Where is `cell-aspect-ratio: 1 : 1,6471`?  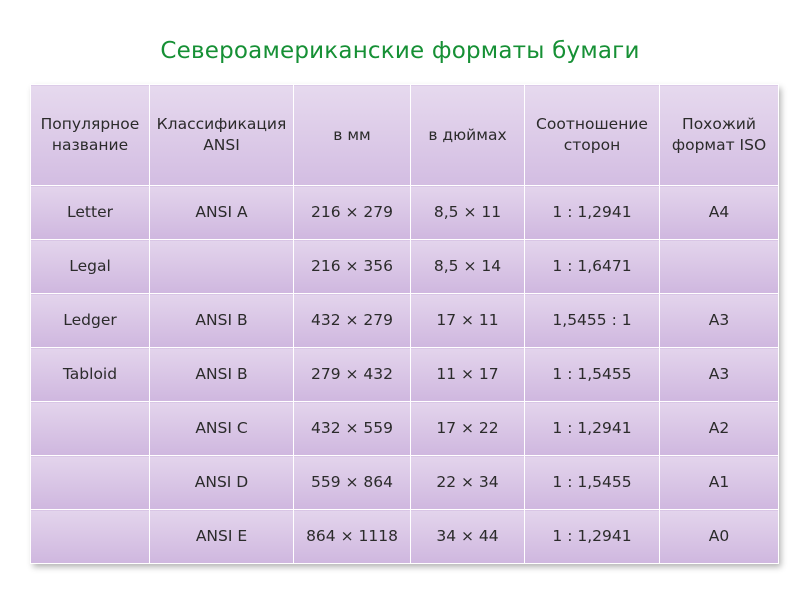 cell-aspect-ratio: 1 : 1,6471 is located at coordinates (592, 266).